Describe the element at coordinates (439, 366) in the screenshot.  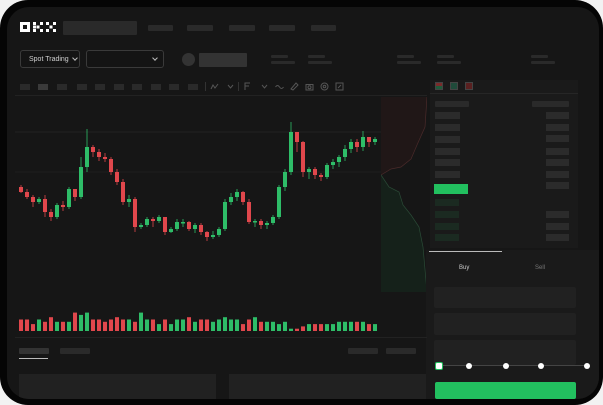
I see `slider-handle` at that location.